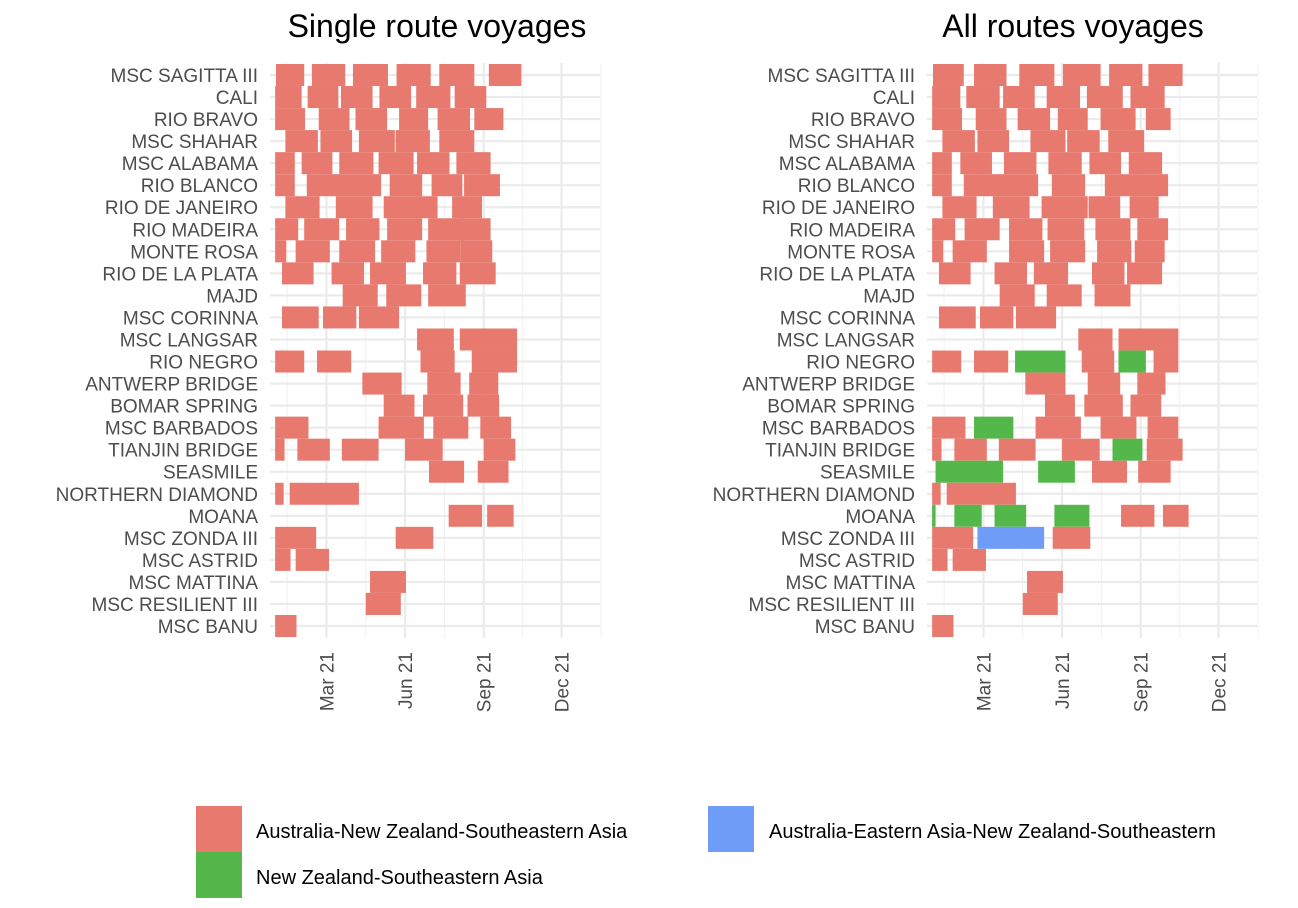  Describe the element at coordinates (981, 493) in the screenshot. I see `voyage-bar-northern-diamond` at that location.